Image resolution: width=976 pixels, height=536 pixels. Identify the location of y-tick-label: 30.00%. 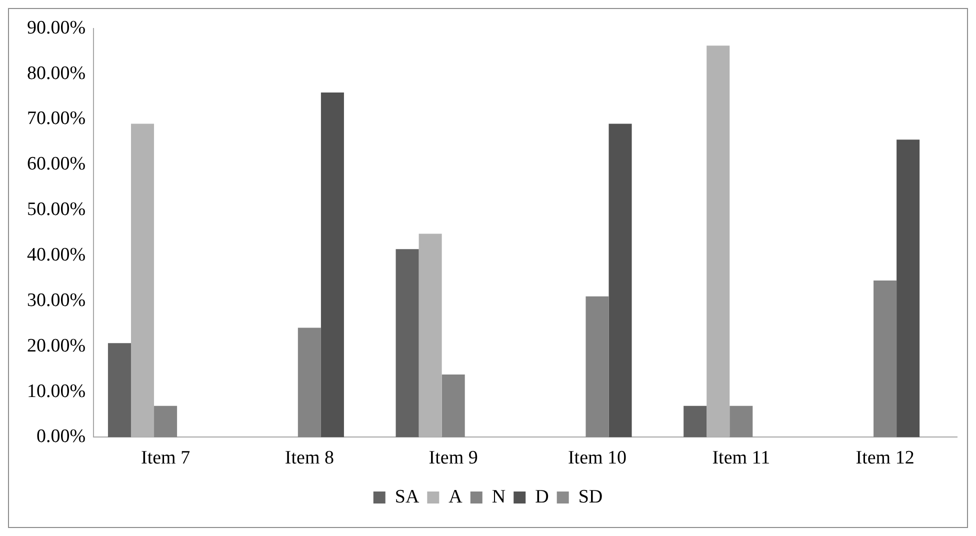
(56, 300).